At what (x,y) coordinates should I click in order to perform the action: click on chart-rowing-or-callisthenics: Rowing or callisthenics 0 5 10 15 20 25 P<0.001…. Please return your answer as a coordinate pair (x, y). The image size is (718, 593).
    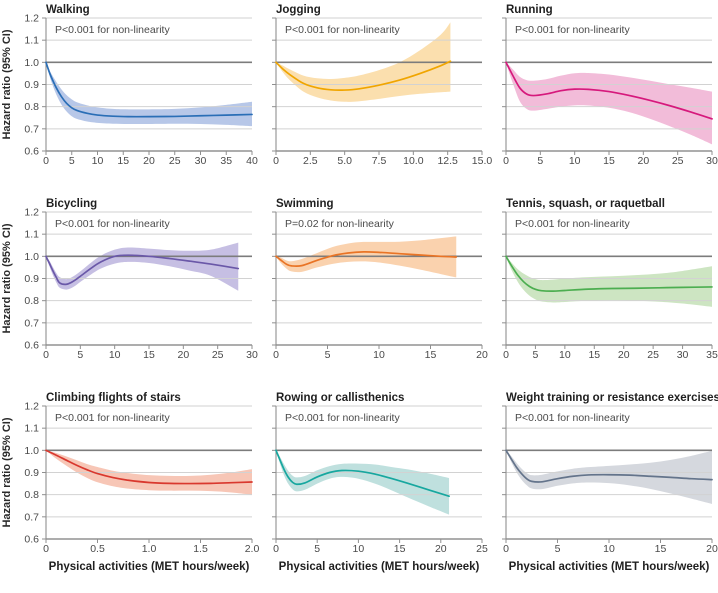
    Looking at the image, I should click on (380, 482).